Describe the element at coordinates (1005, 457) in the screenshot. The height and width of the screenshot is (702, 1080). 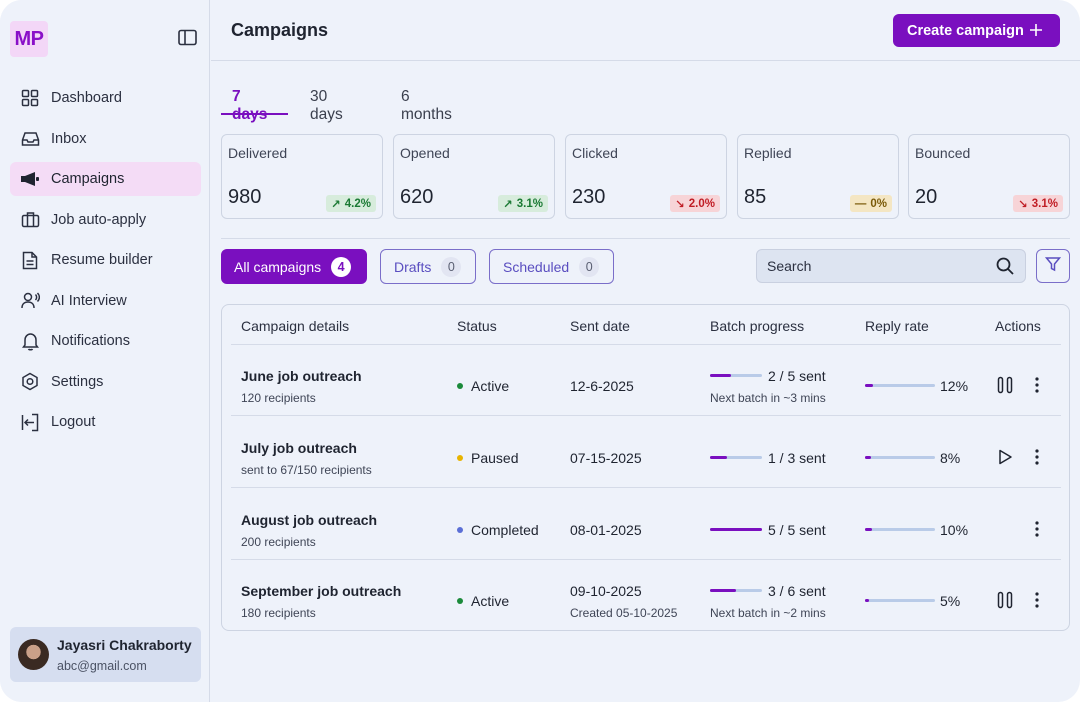
I see `play-icon` at that location.